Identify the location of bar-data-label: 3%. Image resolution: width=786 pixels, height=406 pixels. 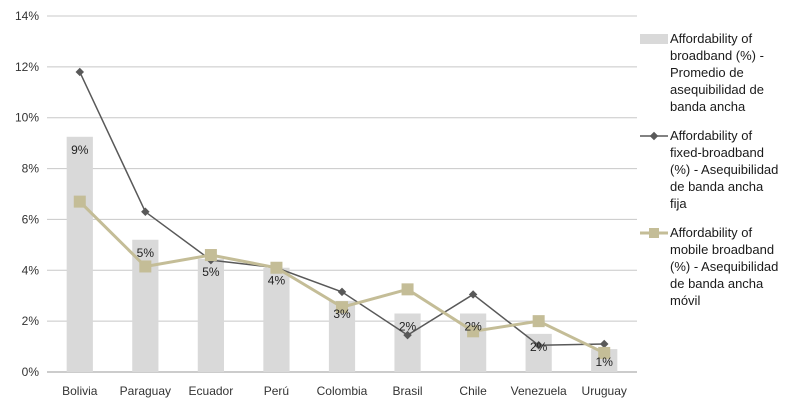
(342, 314).